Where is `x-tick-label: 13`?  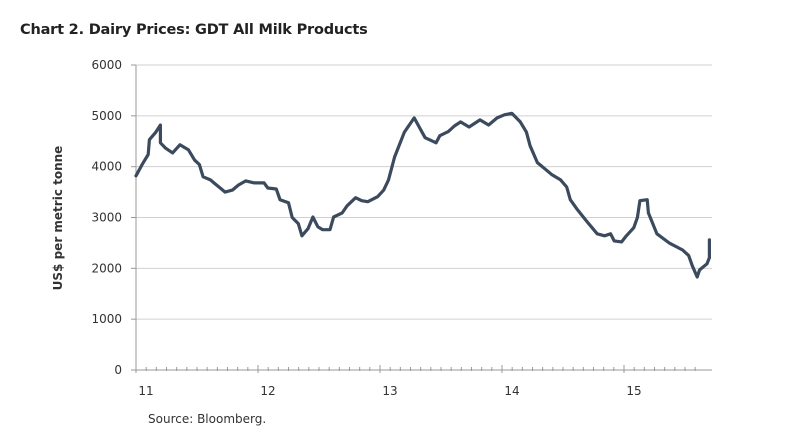
x-tick-label: 13 is located at coordinates (389, 391).